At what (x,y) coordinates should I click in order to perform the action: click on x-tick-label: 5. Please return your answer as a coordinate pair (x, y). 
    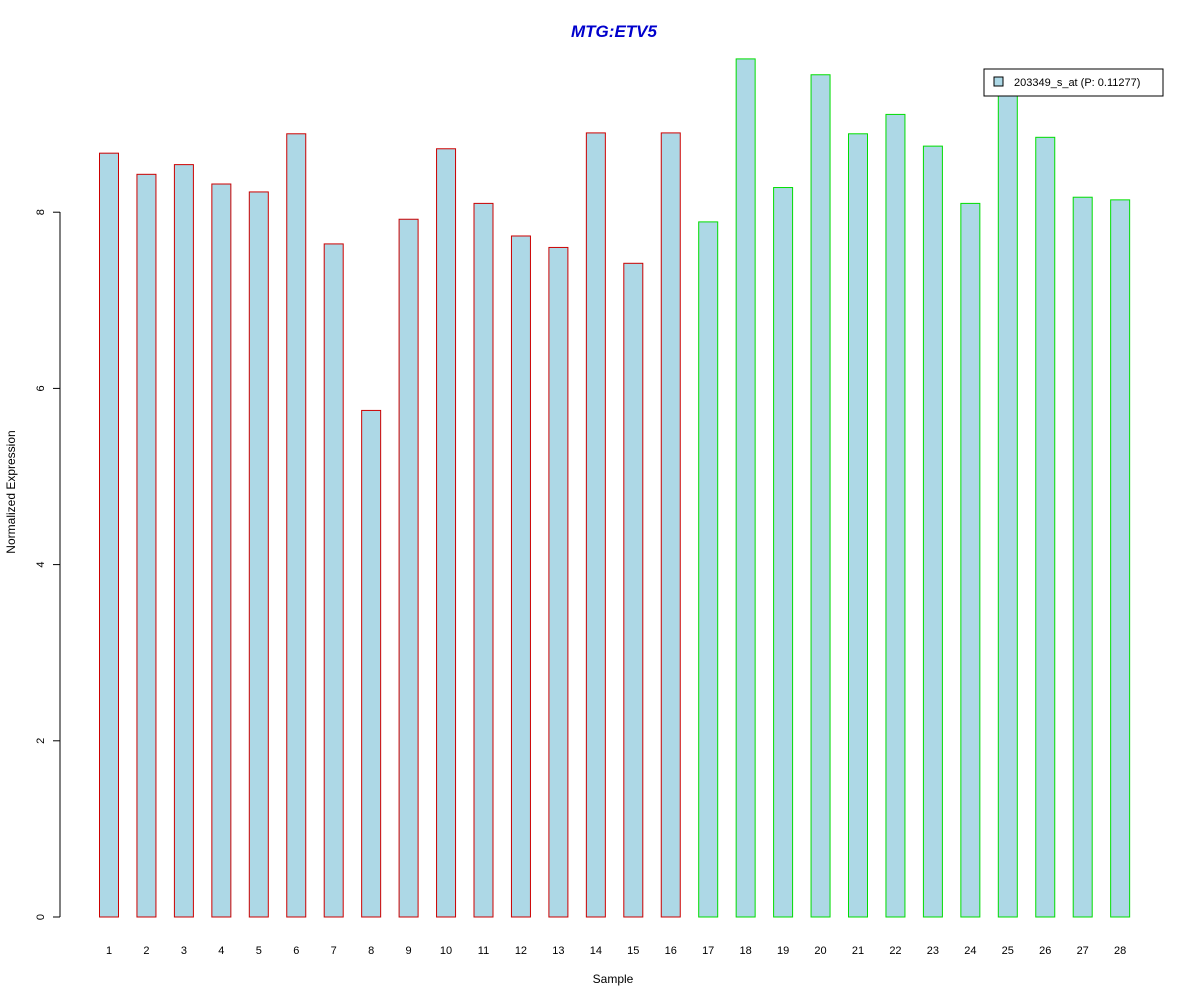
    Looking at the image, I should click on (259, 951).